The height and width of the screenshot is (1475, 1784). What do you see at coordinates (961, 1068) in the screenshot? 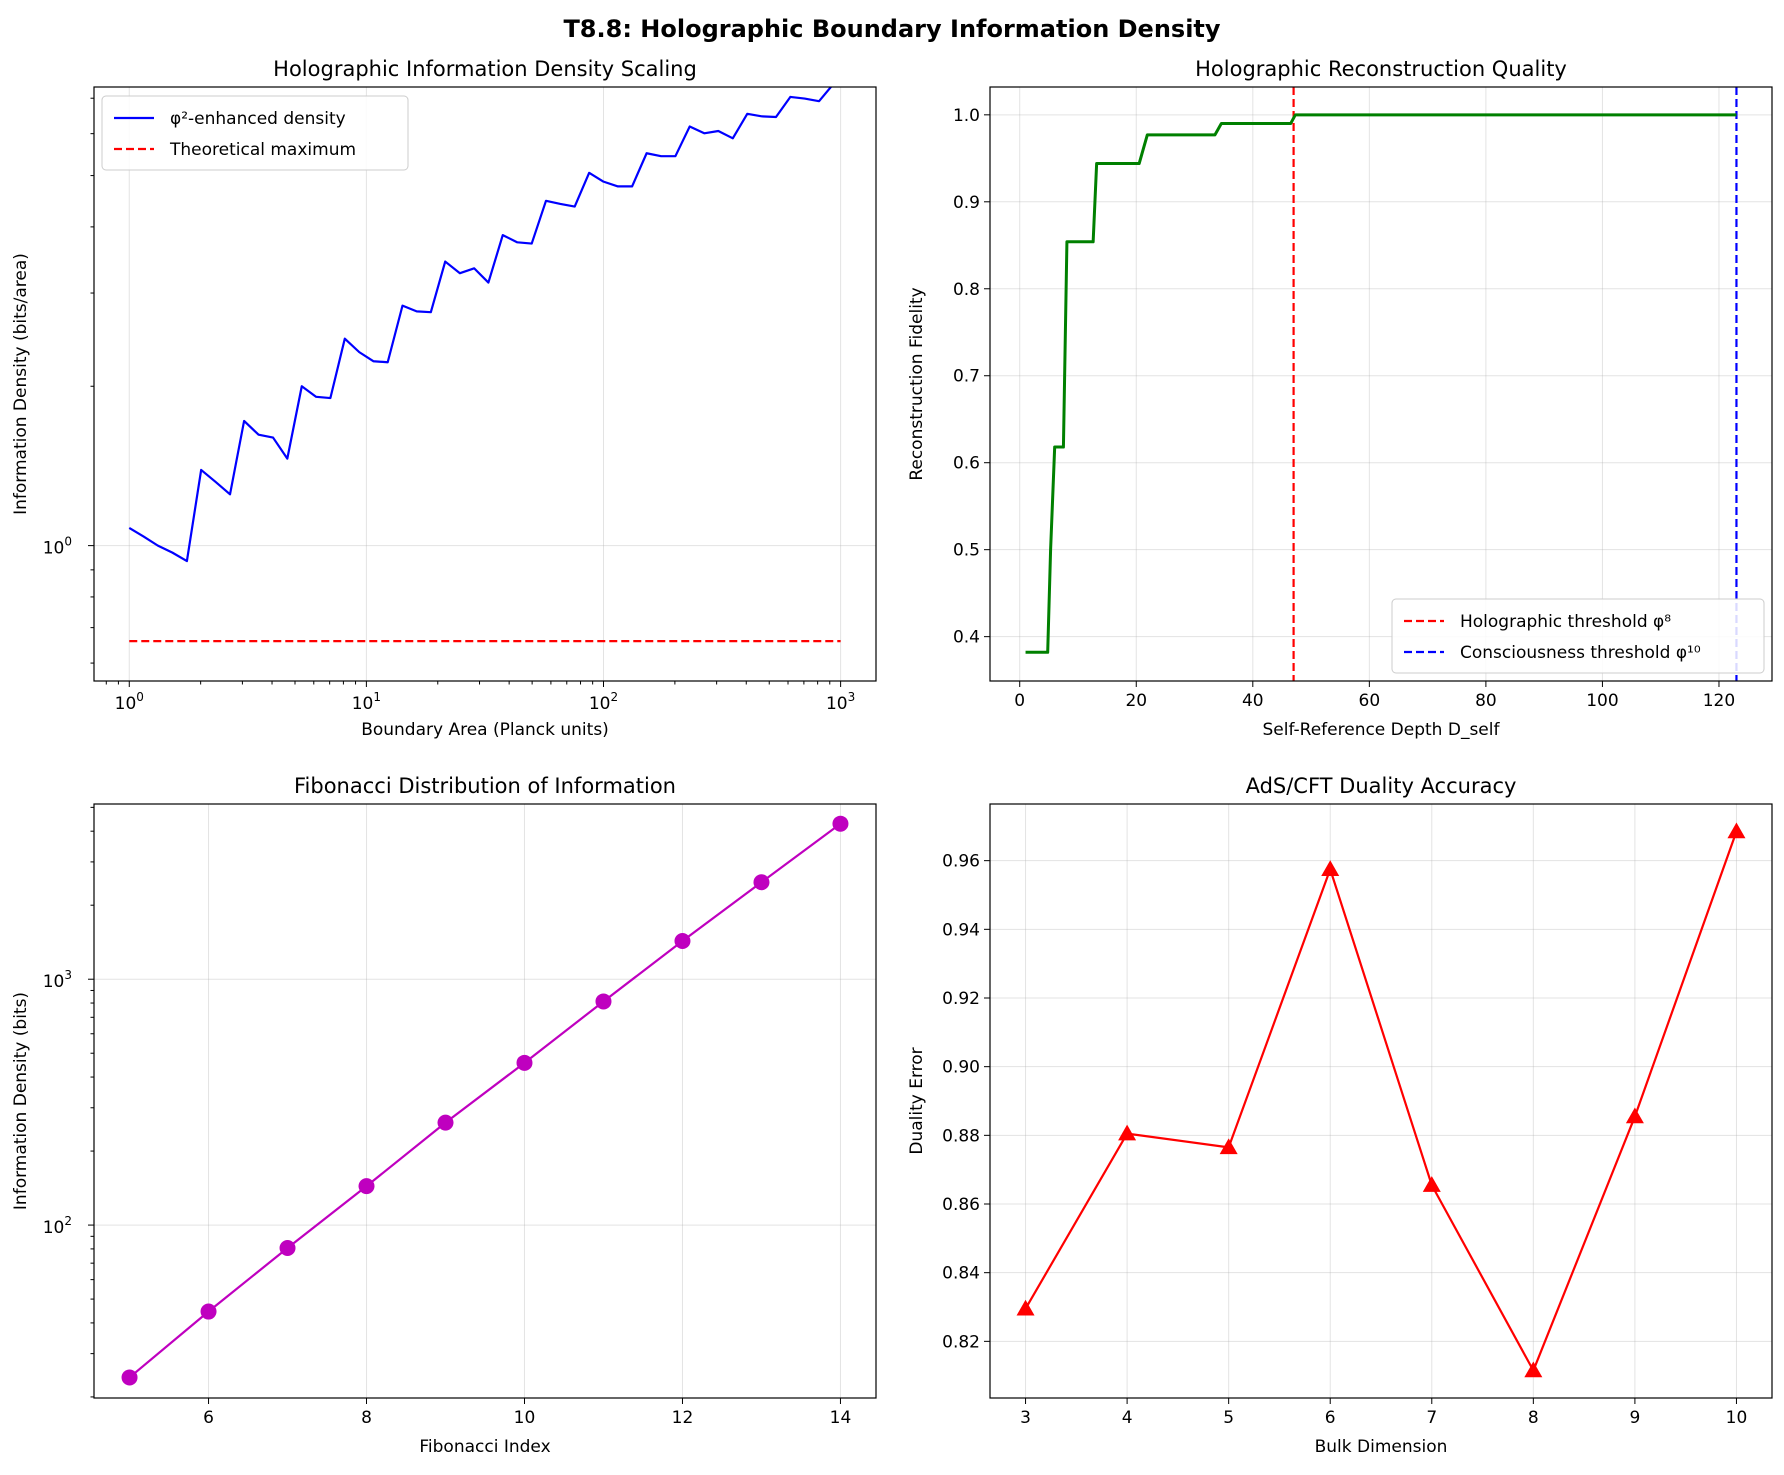
I see `y-tick-label: 0.90` at bounding box center [961, 1068].